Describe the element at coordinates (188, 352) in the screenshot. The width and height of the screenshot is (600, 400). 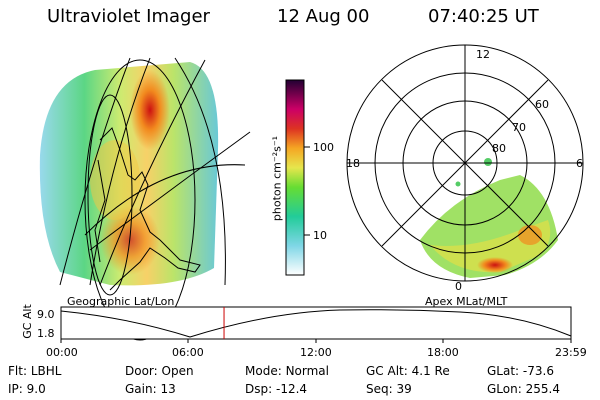
I see `altitude-xtick: 06:00` at that location.